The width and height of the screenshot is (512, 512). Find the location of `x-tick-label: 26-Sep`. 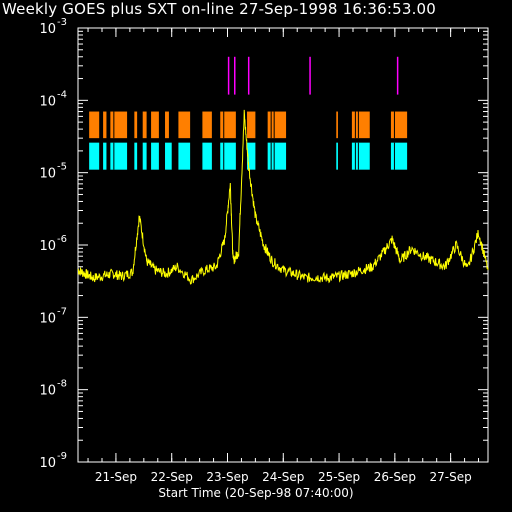

x-tick-label: 26-Sep is located at coordinates (395, 477).